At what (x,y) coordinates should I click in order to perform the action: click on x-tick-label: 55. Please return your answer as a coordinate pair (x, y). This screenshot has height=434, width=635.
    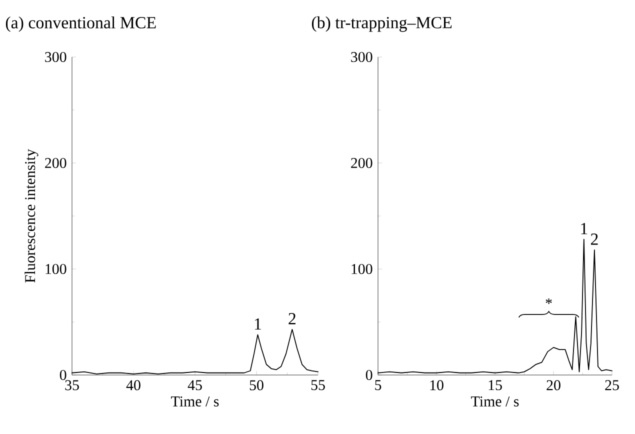
    Looking at the image, I should click on (318, 385).